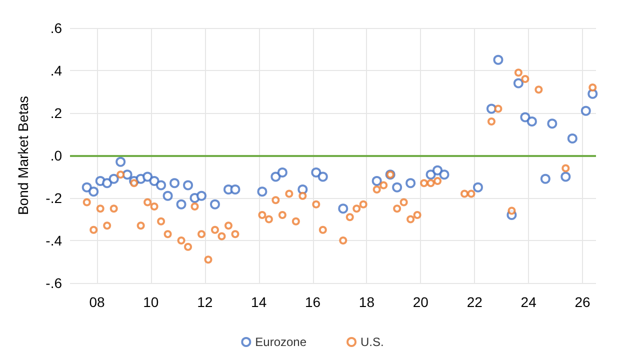 The height and width of the screenshot is (363, 625). Describe the element at coordinates (56, 156) in the screenshot. I see `y-tick-label: .0` at that location.